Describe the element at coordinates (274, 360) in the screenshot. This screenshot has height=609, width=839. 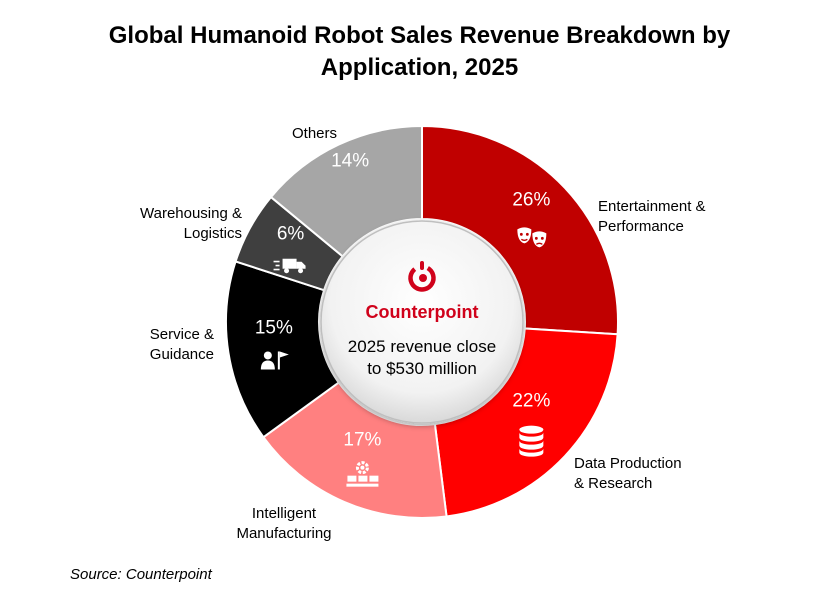
I see `person-flag-icon` at that location.